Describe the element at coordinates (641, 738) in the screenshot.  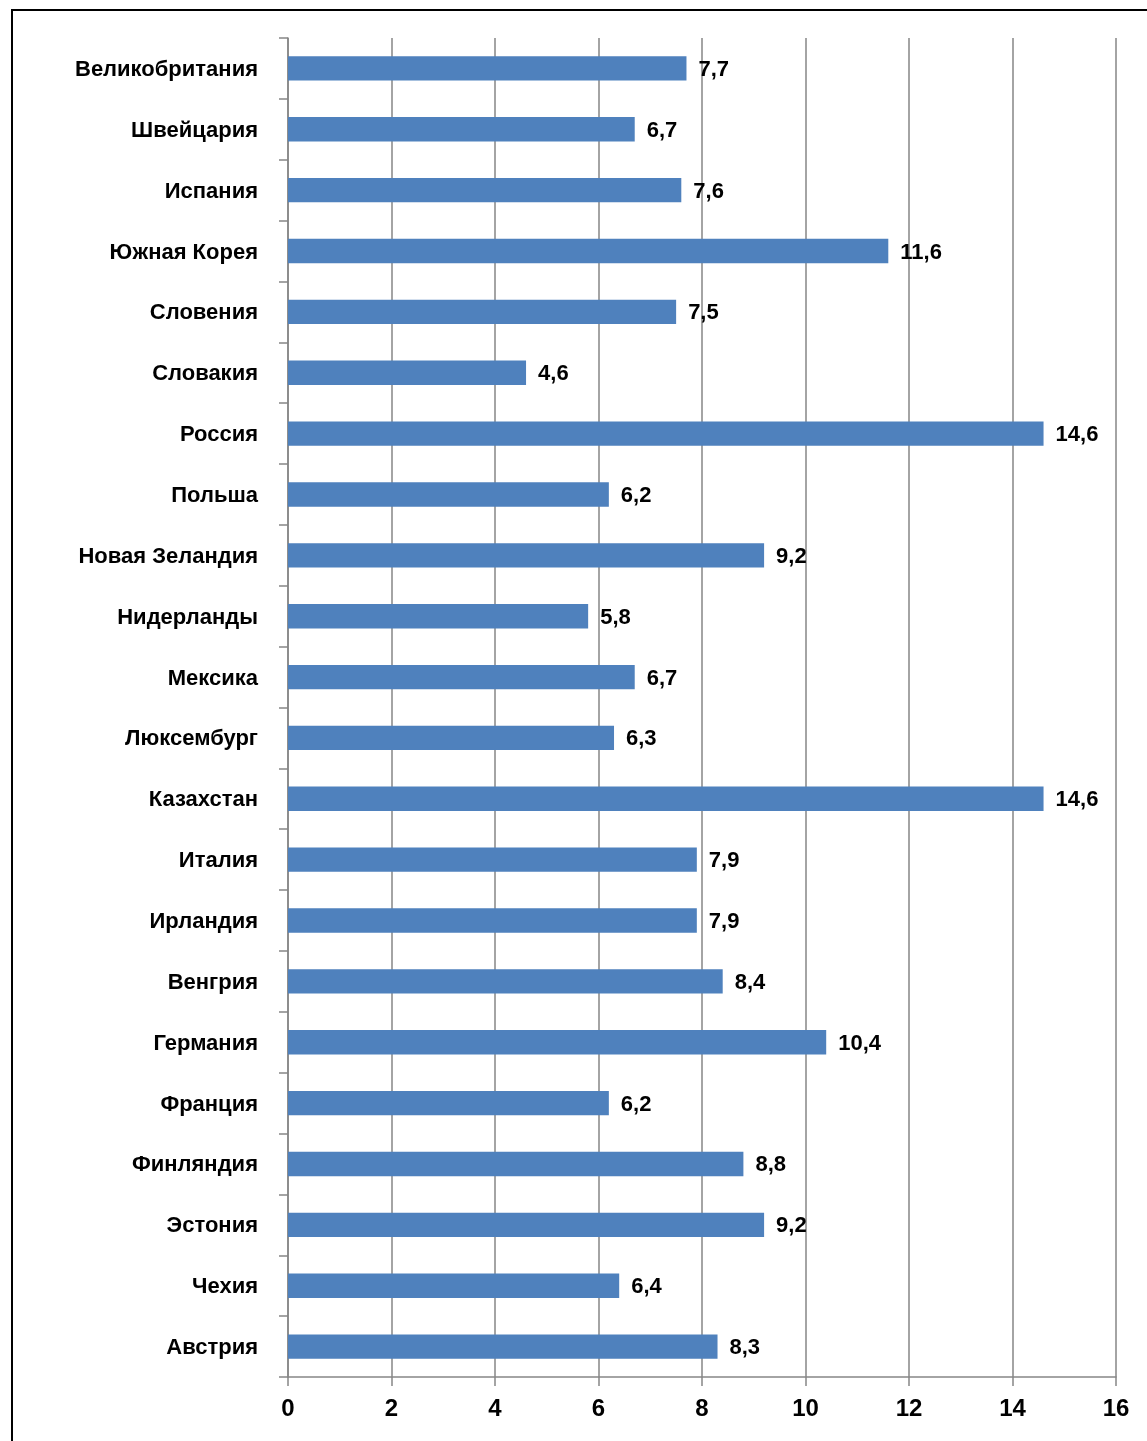
I see `data-label: 6,3` at that location.